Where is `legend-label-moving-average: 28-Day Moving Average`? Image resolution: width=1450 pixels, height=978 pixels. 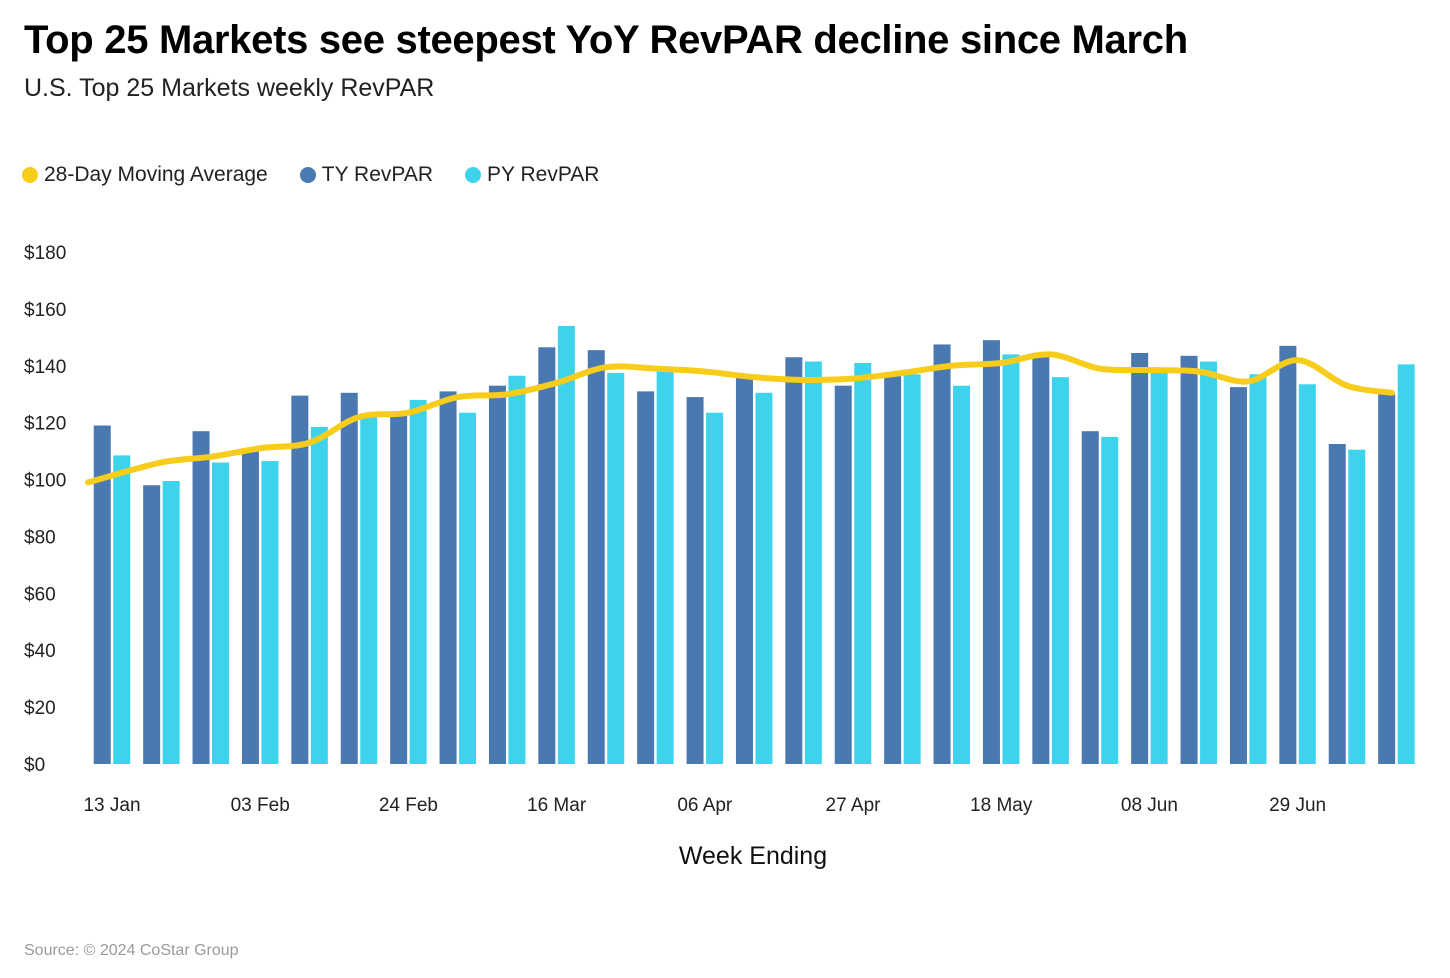
legend-label-moving-average: 28-Day Moving Average is located at coordinates (156, 174).